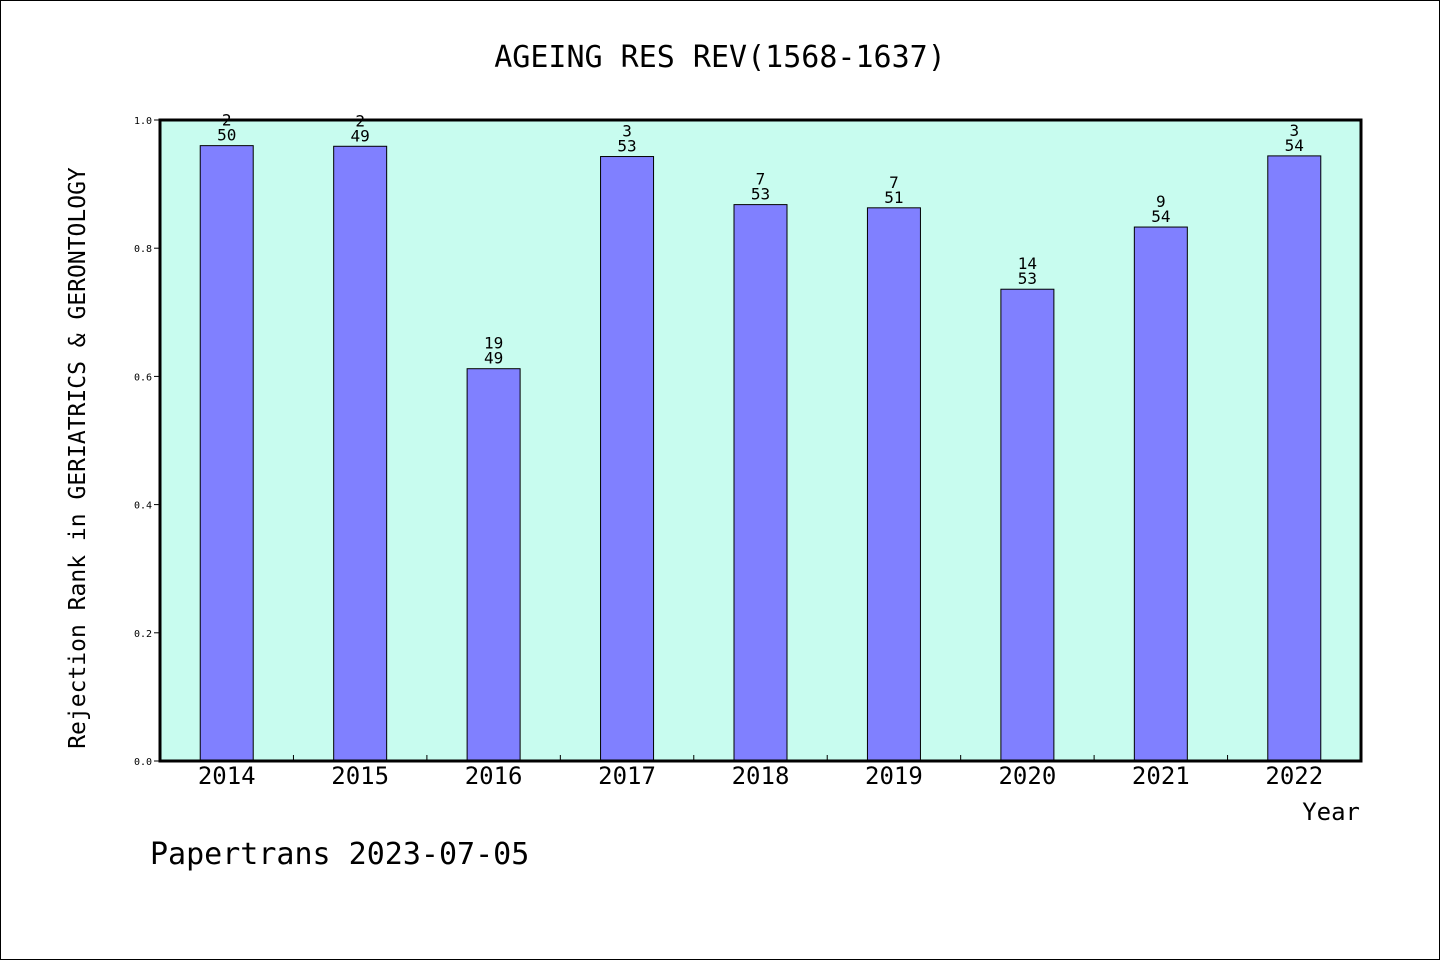 The image size is (1440, 960). Describe the element at coordinates (143, 249) in the screenshot. I see `y-tick-label: 0.8` at that location.